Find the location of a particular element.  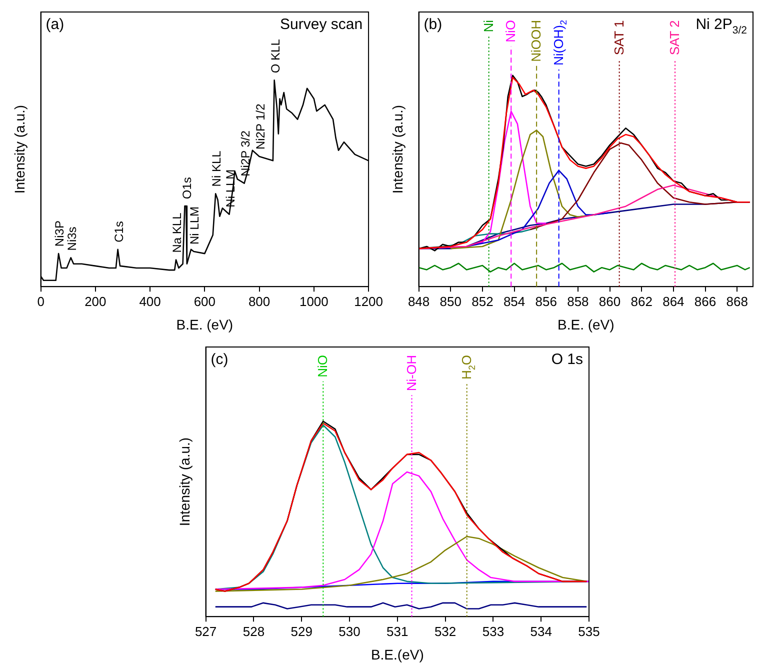

x-tick-label: 0 is located at coordinates (40, 301).